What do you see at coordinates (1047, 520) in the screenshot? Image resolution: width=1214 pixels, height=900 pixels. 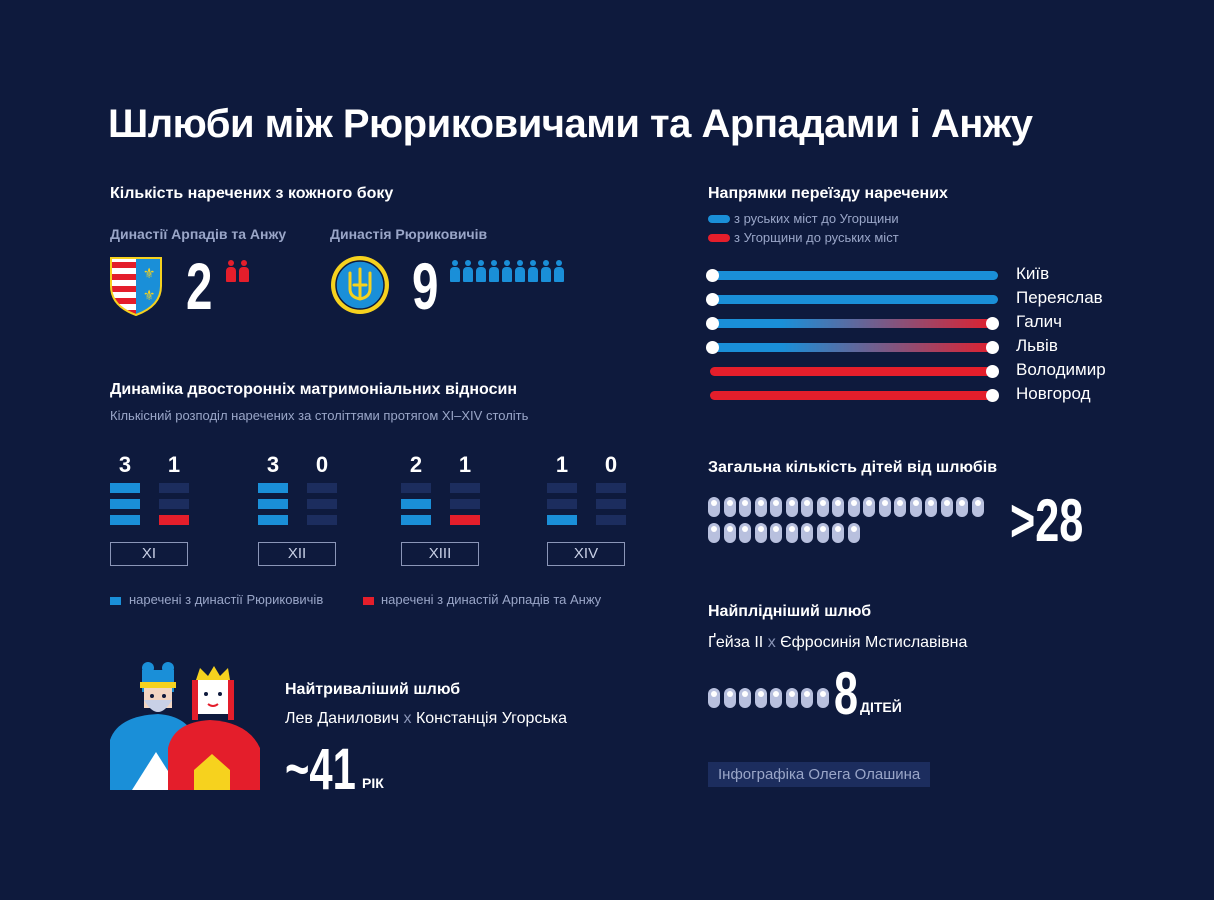 I see `children-value: >28` at bounding box center [1047, 520].